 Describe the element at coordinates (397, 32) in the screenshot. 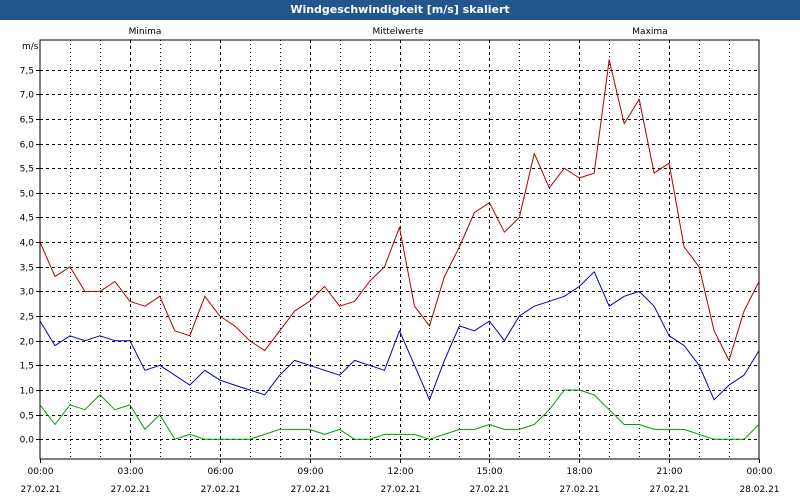

I see `legend-mittelwerte: Mittelwerte` at that location.